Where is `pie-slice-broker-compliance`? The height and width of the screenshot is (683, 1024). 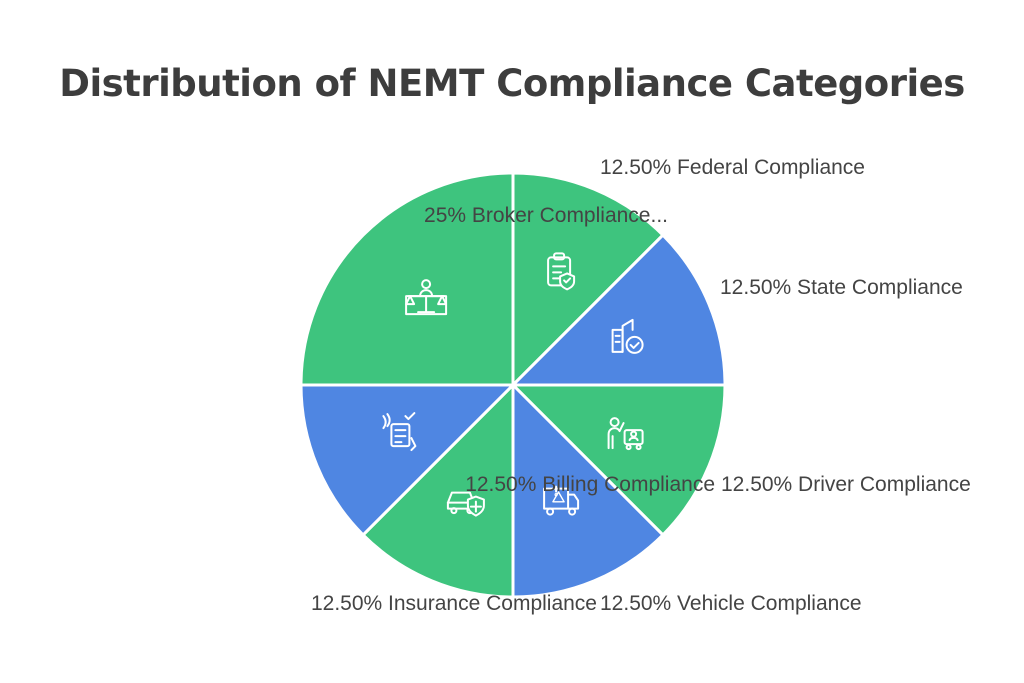 pie-slice-broker-compliance is located at coordinates (407, 279).